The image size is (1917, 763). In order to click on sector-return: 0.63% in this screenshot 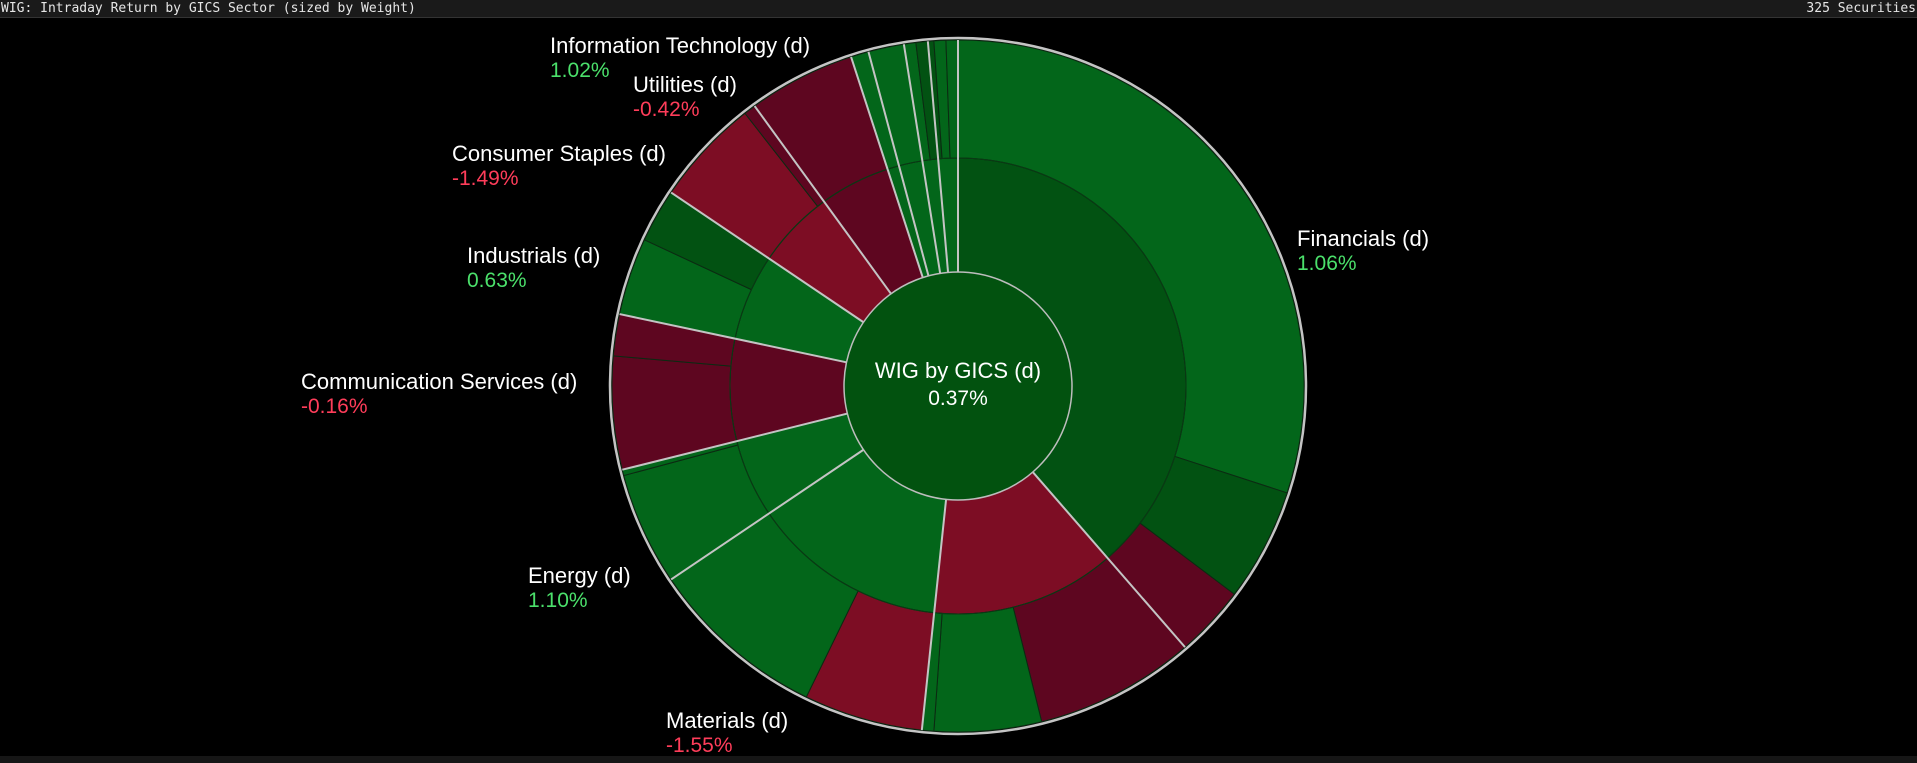, I will do `click(497, 280)`.